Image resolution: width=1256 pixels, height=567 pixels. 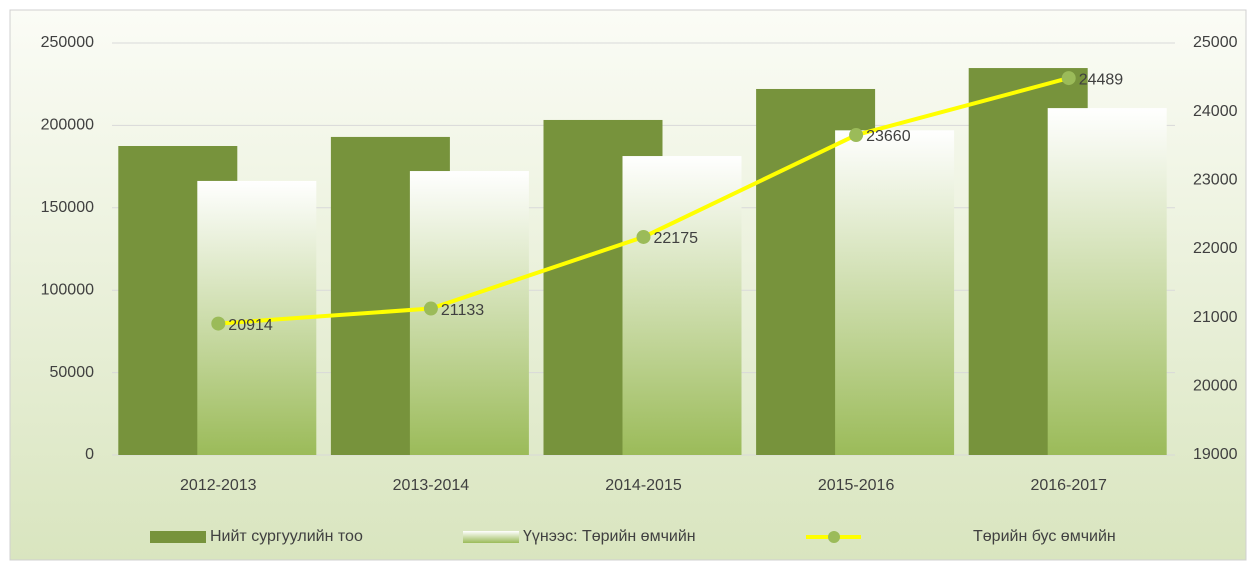 I want to click on data-label: 21133, so click(x=462, y=310).